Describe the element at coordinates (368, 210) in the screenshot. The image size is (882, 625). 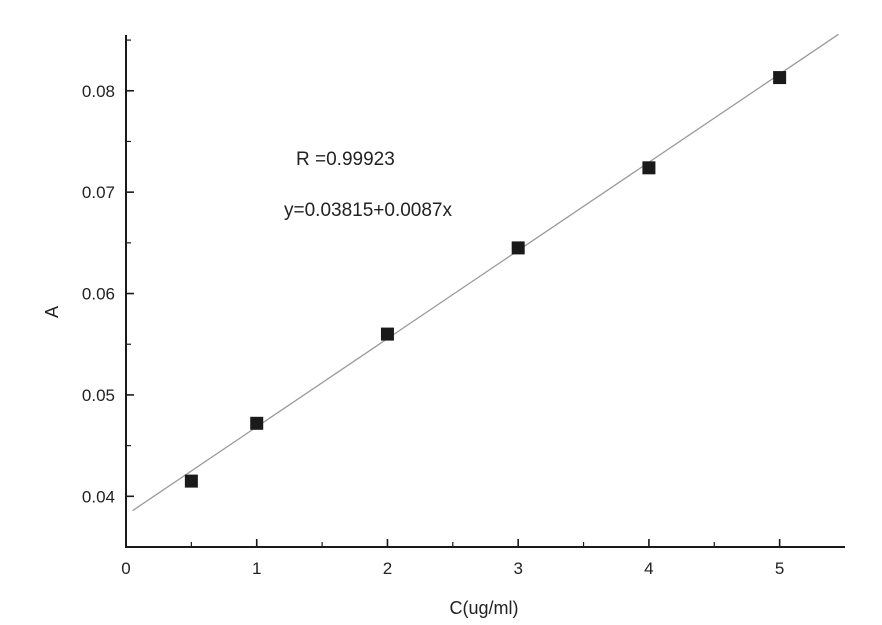
I see `equation-annotation: y=0.03815+0.0087x` at that location.